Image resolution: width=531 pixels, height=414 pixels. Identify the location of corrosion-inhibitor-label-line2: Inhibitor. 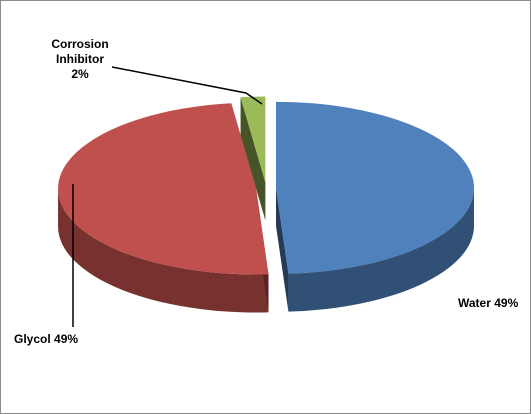
(80, 59).